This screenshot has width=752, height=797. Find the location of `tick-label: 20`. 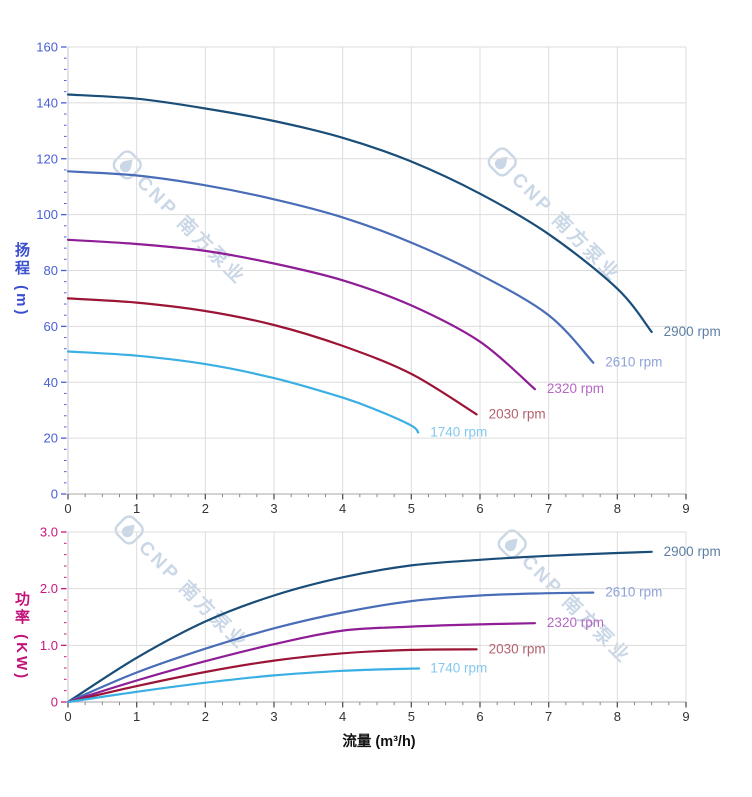

tick-label: 20 is located at coordinates (51, 438).